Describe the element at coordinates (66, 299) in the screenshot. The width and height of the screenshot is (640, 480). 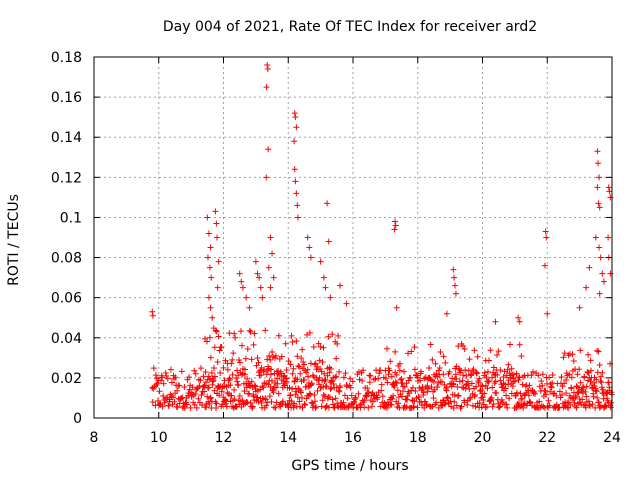
I see `y-tick-label: 0.06` at that location.